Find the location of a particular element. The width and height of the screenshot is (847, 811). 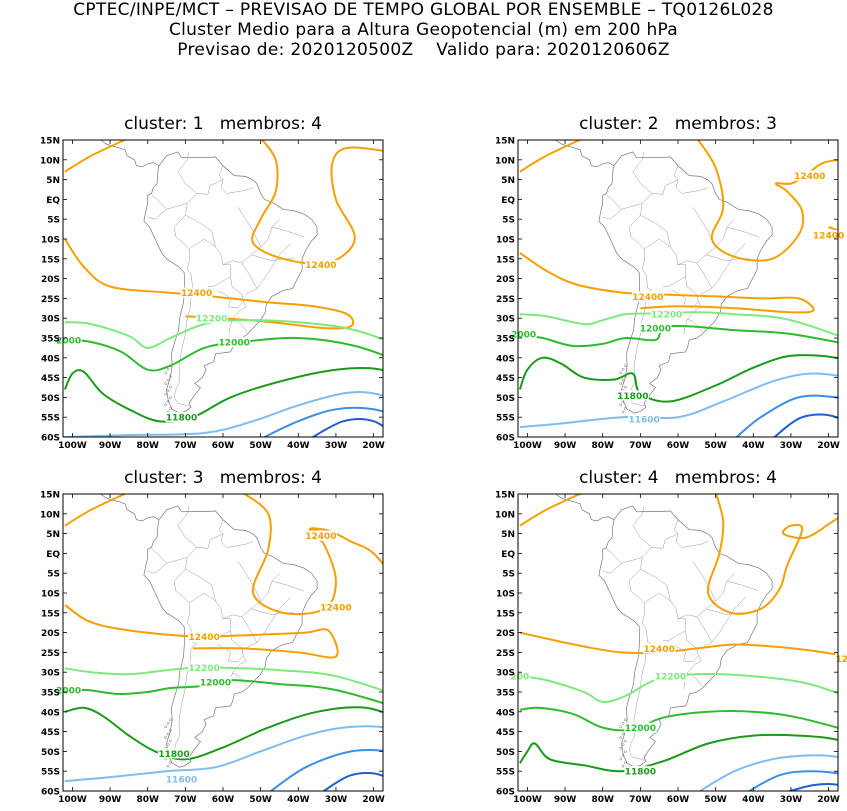

lon-label: 80W is located at coordinates (602, 800).